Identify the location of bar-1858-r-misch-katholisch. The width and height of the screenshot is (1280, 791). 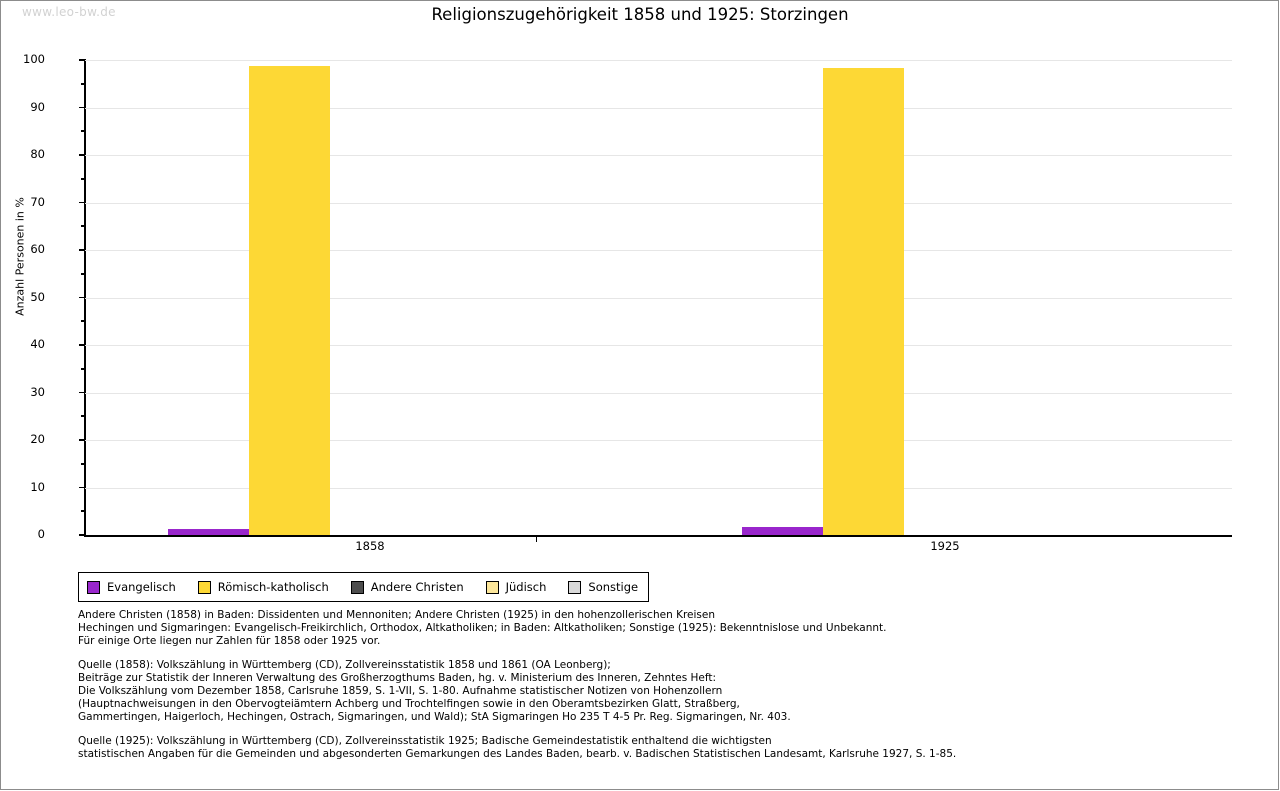
(289, 300).